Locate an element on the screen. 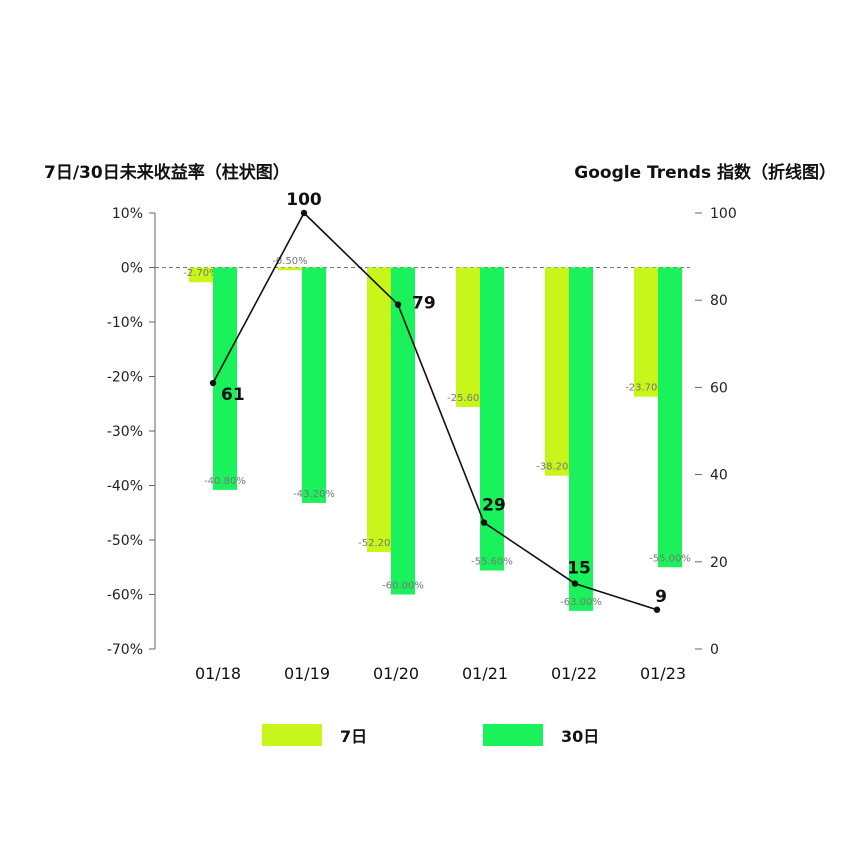  trend-point-label: 61 is located at coordinates (233, 395).